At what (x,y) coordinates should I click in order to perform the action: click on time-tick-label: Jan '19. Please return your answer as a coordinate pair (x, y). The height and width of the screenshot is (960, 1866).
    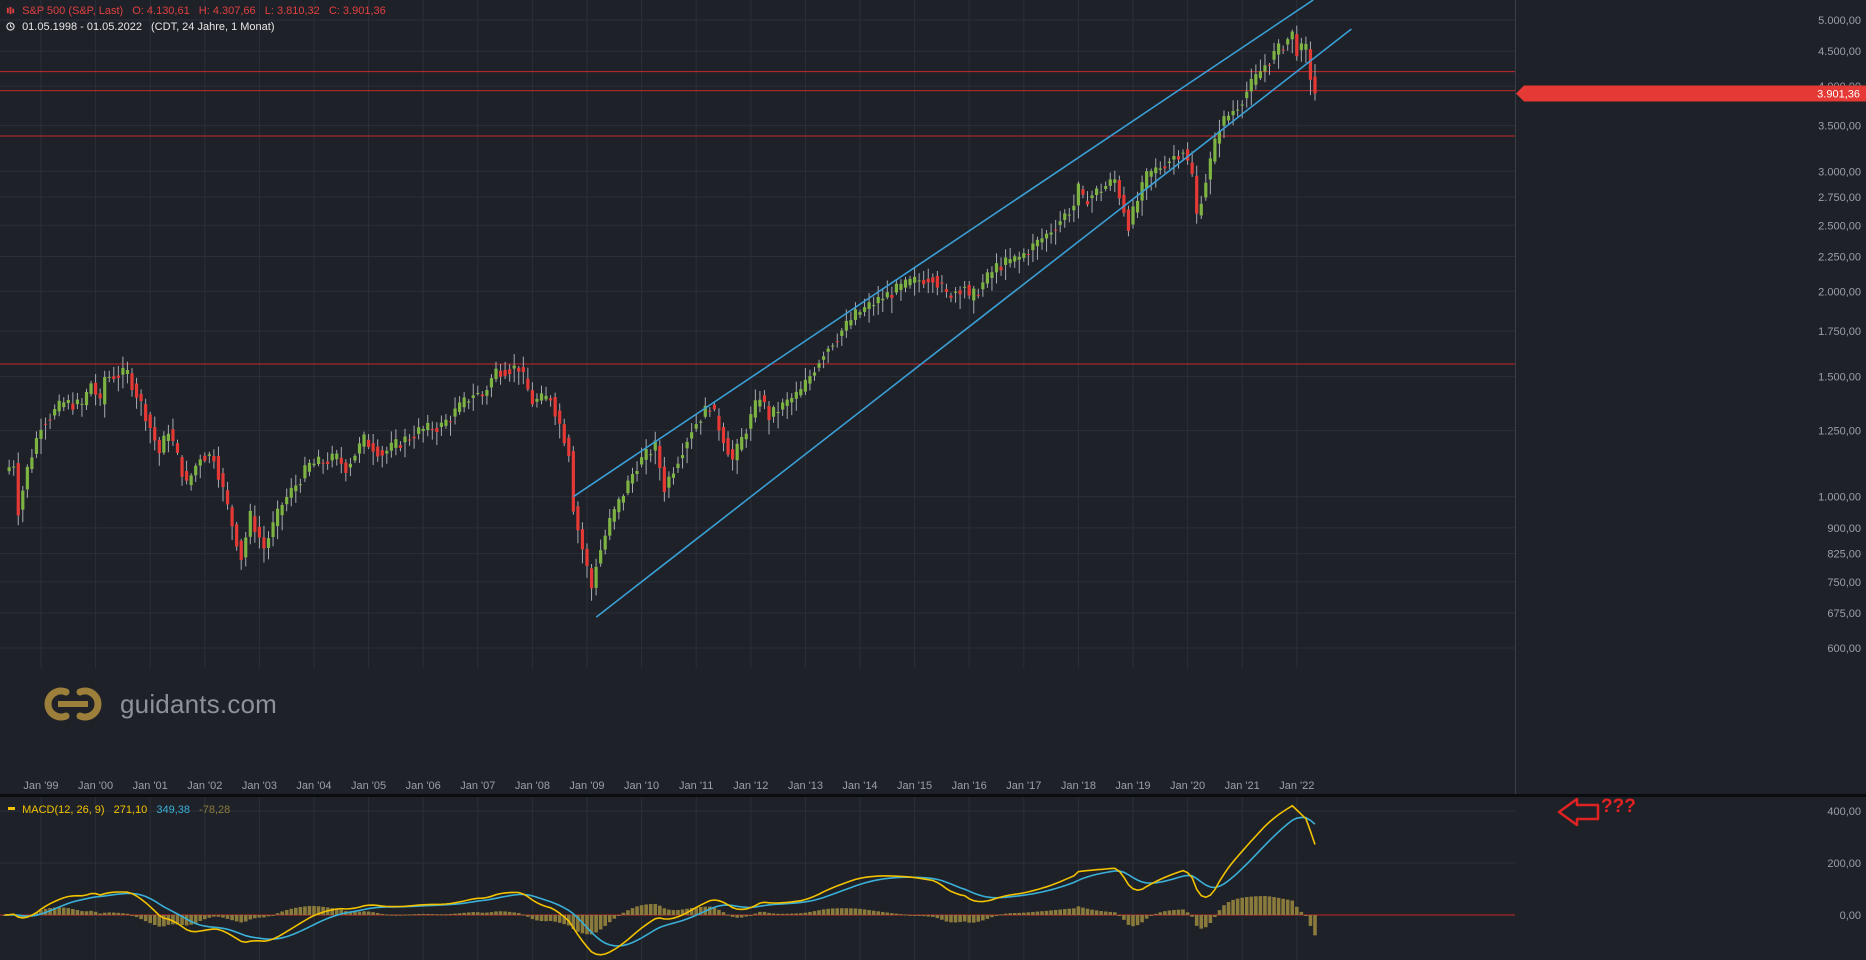
    Looking at the image, I should click on (1132, 786).